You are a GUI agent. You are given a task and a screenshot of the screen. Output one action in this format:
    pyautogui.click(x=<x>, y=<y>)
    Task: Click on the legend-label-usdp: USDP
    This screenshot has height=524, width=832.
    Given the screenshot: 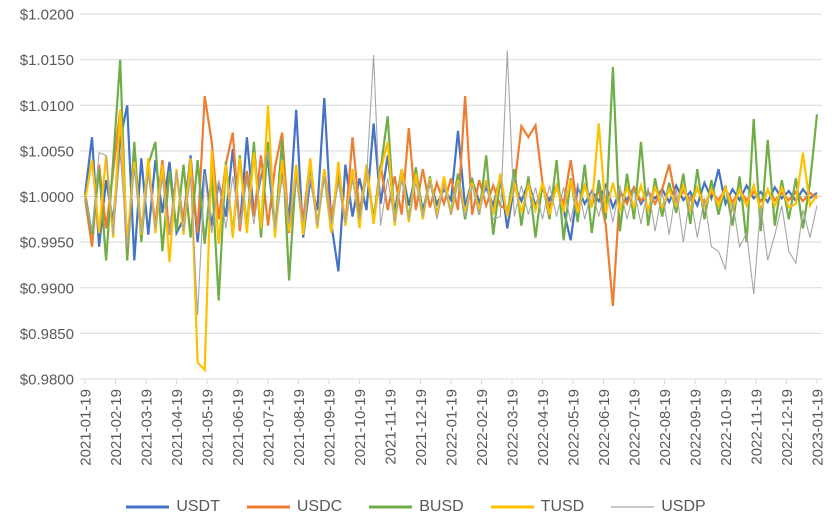 What is the action you would take?
    pyautogui.click(x=683, y=506)
    